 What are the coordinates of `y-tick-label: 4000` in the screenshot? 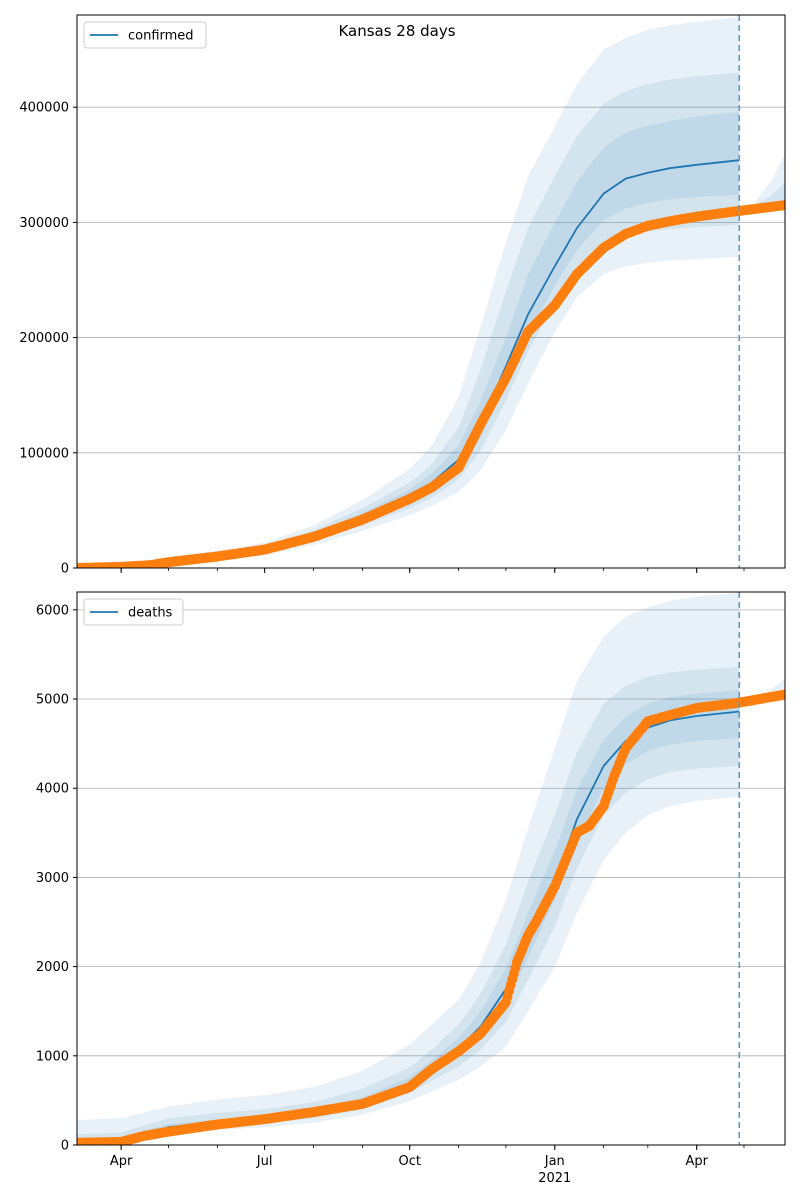 It's located at (52, 789).